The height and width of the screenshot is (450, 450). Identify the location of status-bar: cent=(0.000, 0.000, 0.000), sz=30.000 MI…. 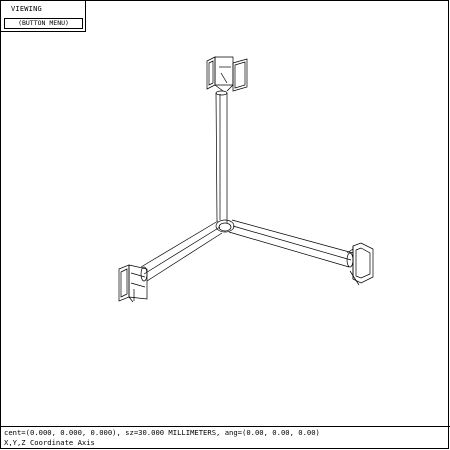
(225, 438).